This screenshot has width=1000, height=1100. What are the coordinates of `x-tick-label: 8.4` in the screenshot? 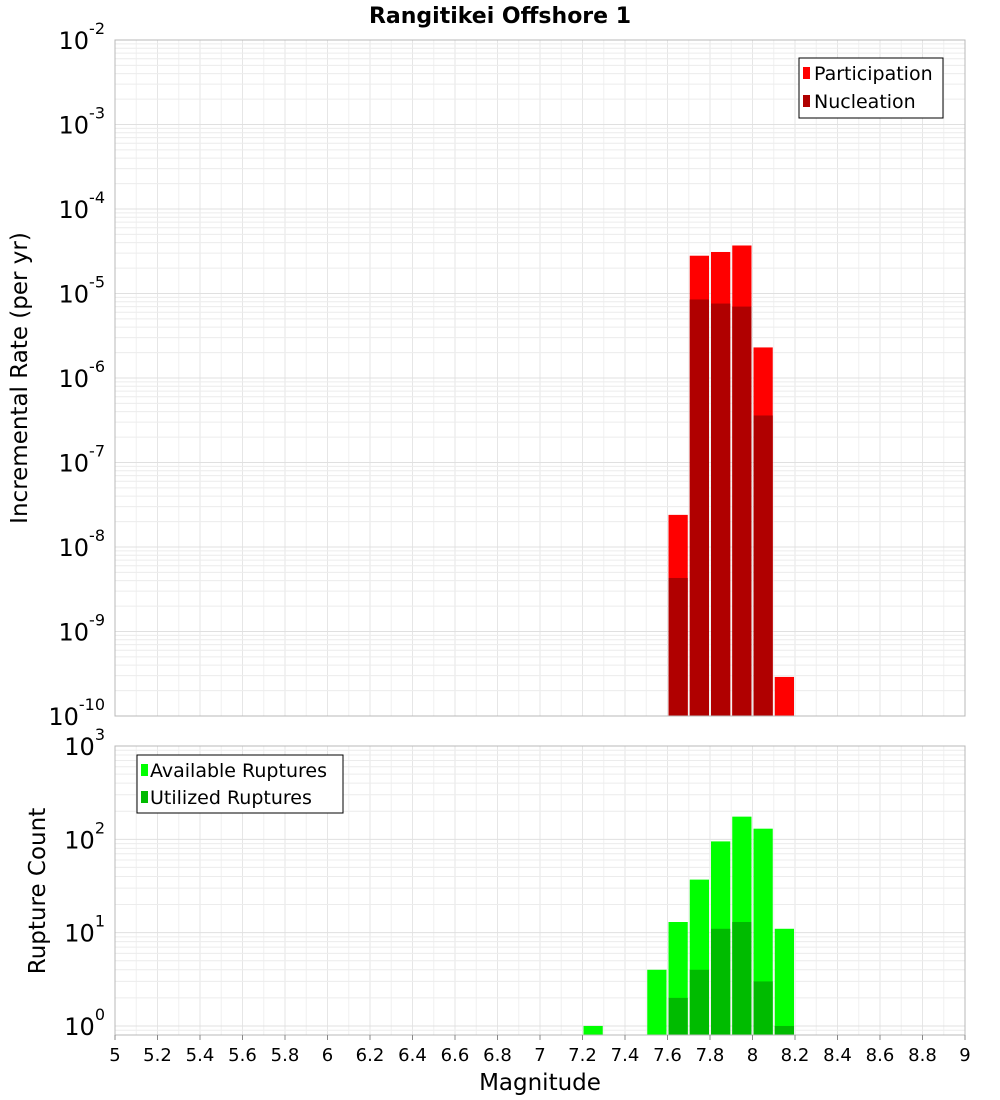 It's located at (837, 1055).